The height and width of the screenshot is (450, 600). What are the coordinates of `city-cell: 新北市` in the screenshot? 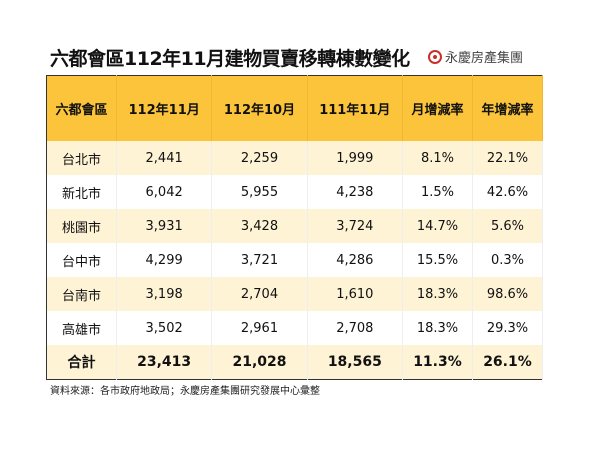 It's located at (81, 192).